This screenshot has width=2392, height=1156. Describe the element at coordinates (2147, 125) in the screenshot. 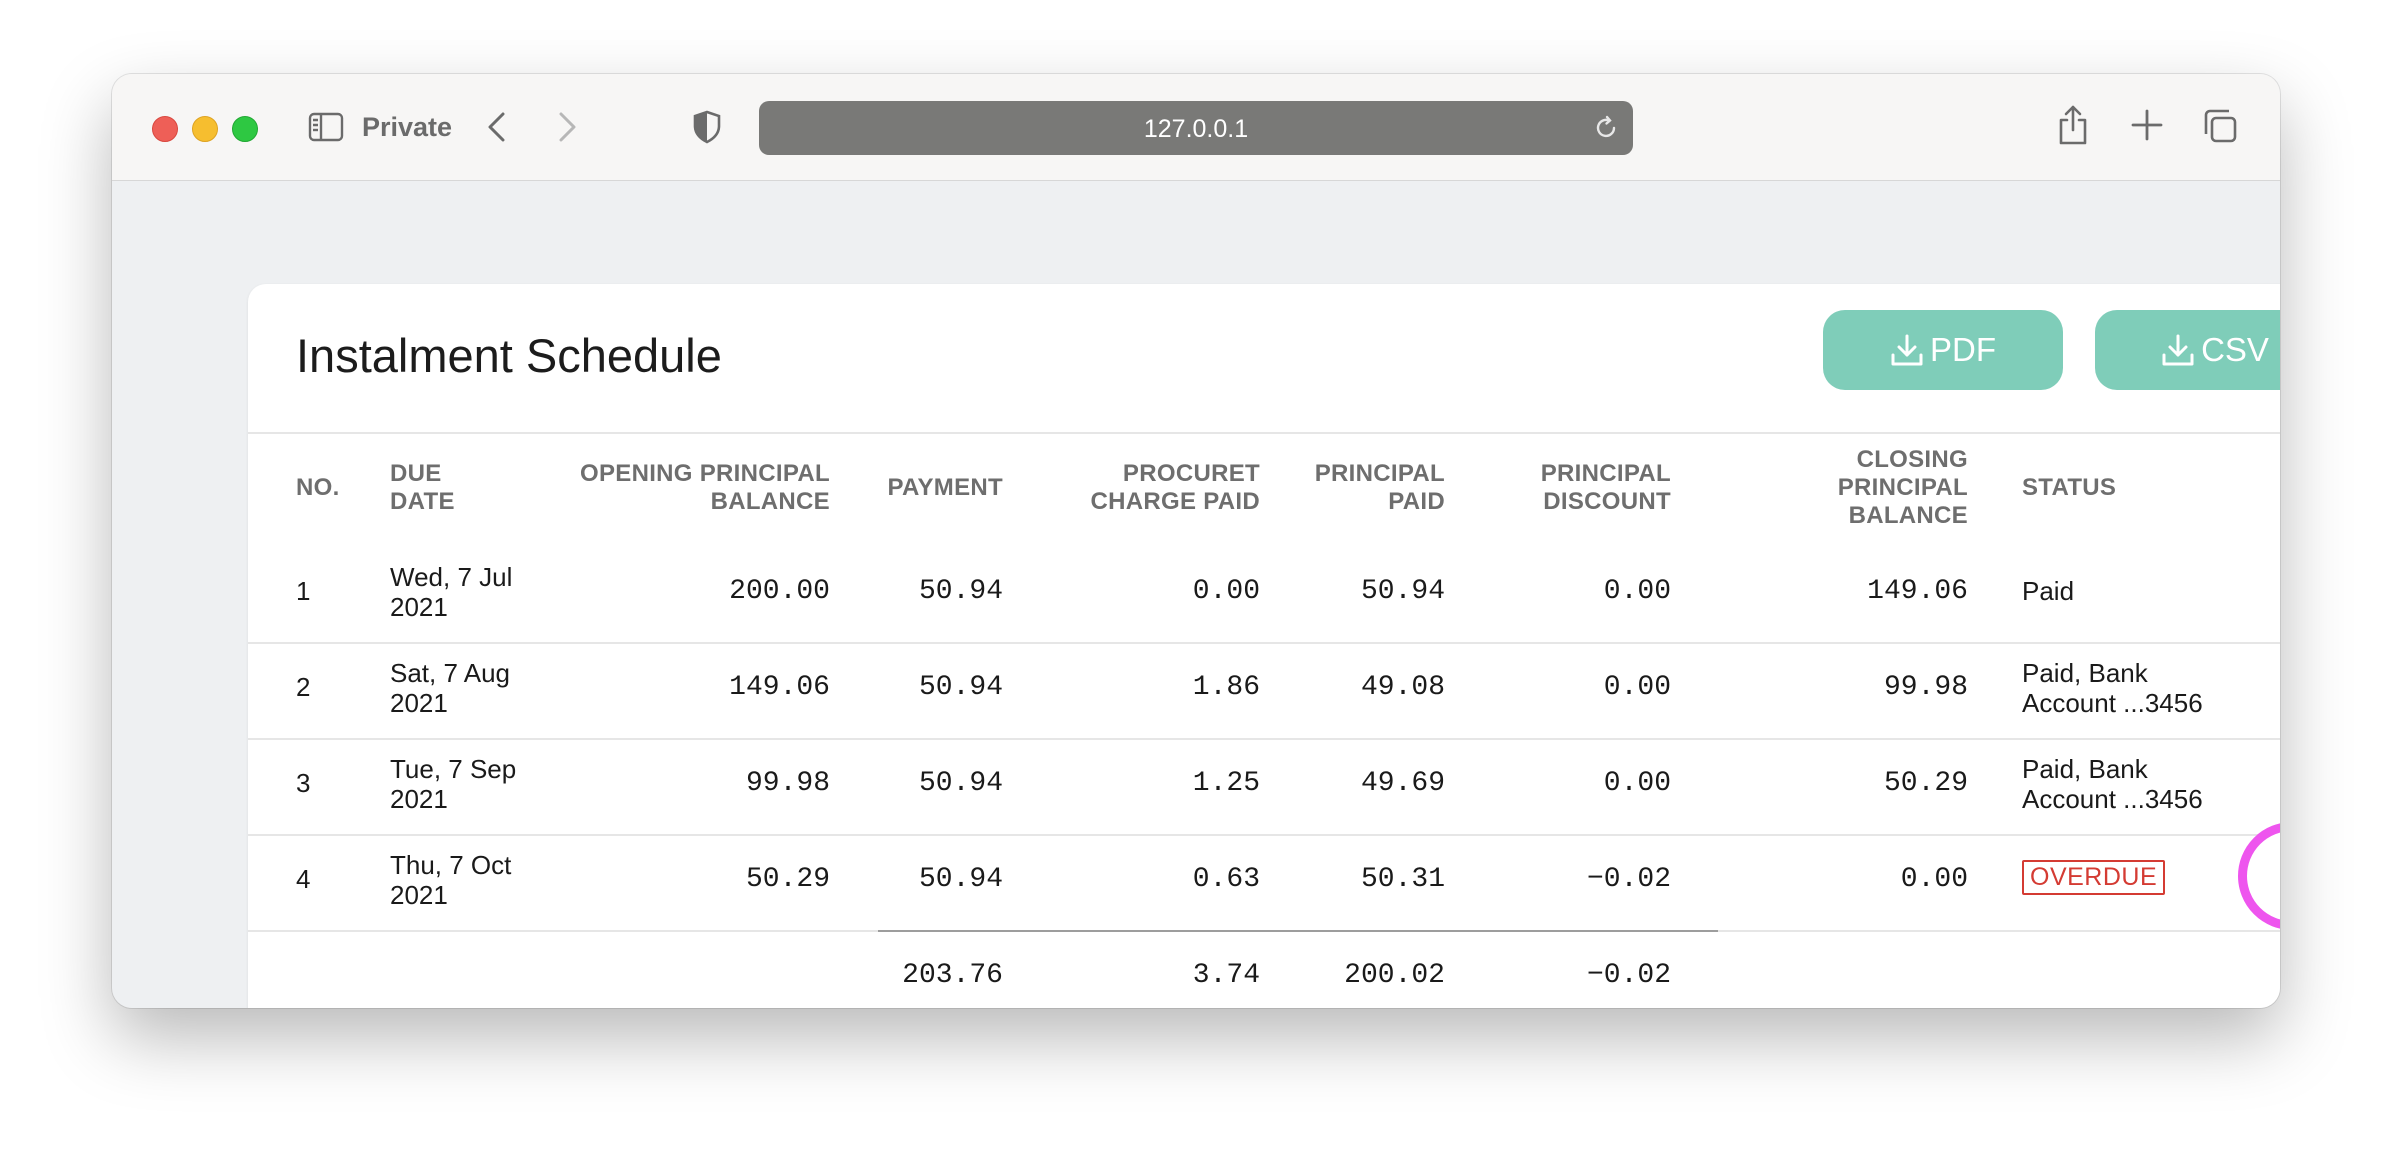

I see `plus-icon` at that location.